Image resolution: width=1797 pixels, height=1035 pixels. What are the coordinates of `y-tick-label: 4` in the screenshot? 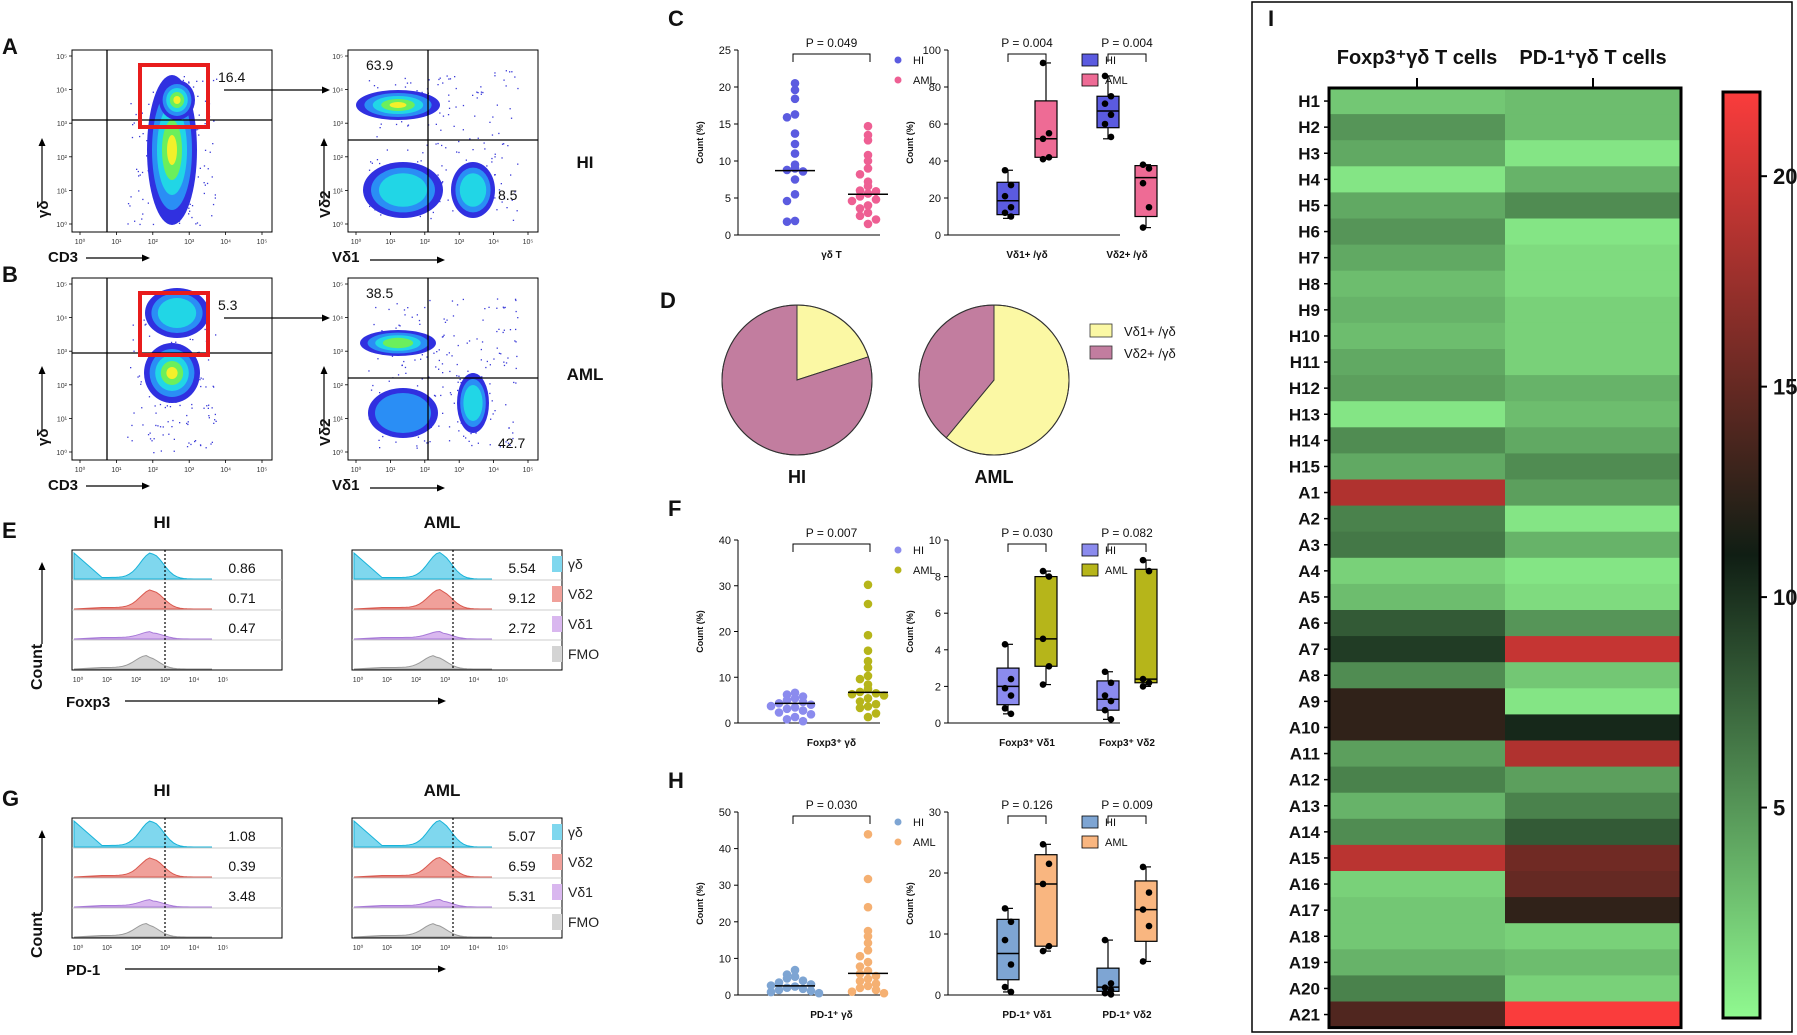 It's located at (938, 651).